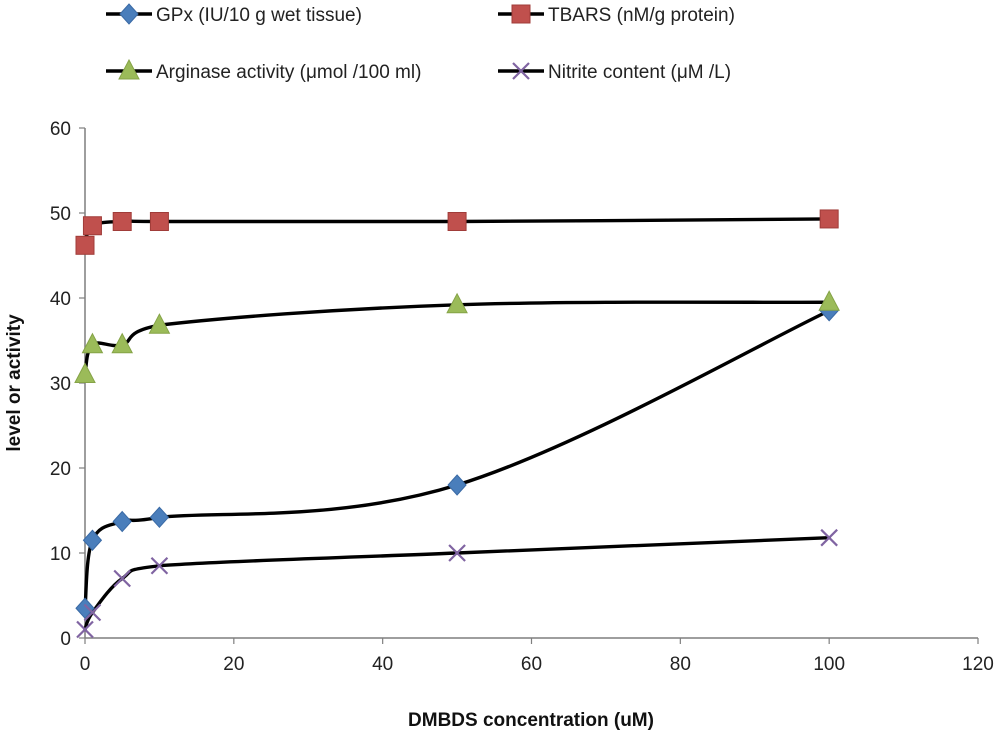 The width and height of the screenshot is (1000, 737). Describe the element at coordinates (639, 72) in the screenshot. I see `legend-label: Nitrite content (μM /L)` at that location.